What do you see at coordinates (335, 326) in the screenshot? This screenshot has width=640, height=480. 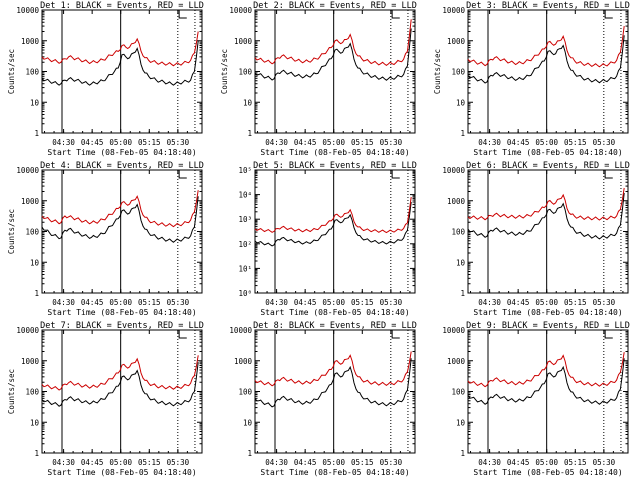 I see `panel-title: Det 8: BLACK = Events, RED = LLD` at bounding box center [335, 326].